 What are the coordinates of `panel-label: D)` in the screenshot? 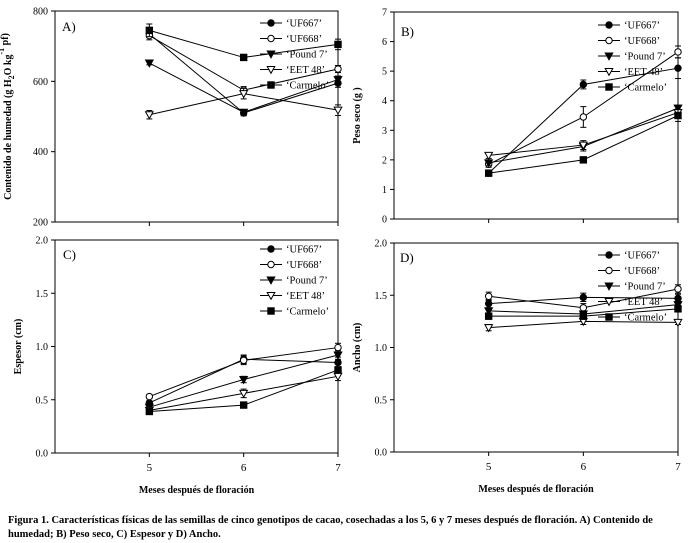 It's located at (407, 257).